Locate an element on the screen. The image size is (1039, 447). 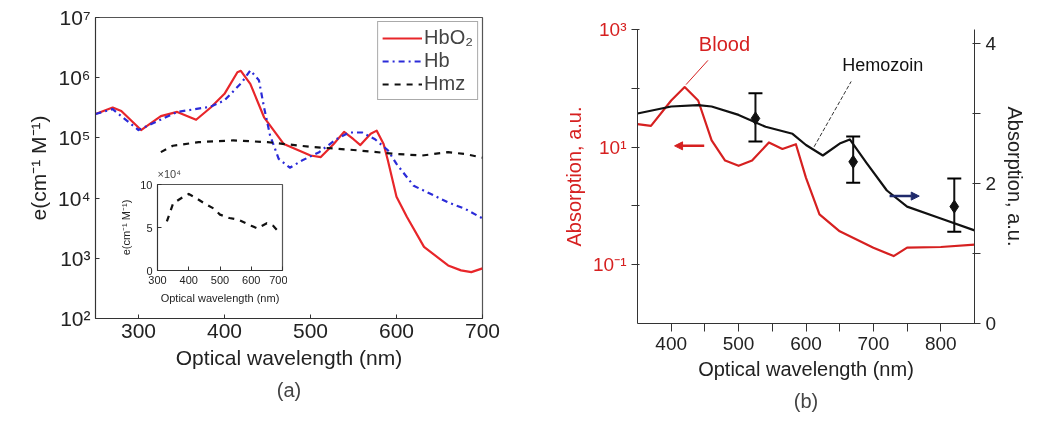
annotation: ×10⁴ is located at coordinates (169, 173).